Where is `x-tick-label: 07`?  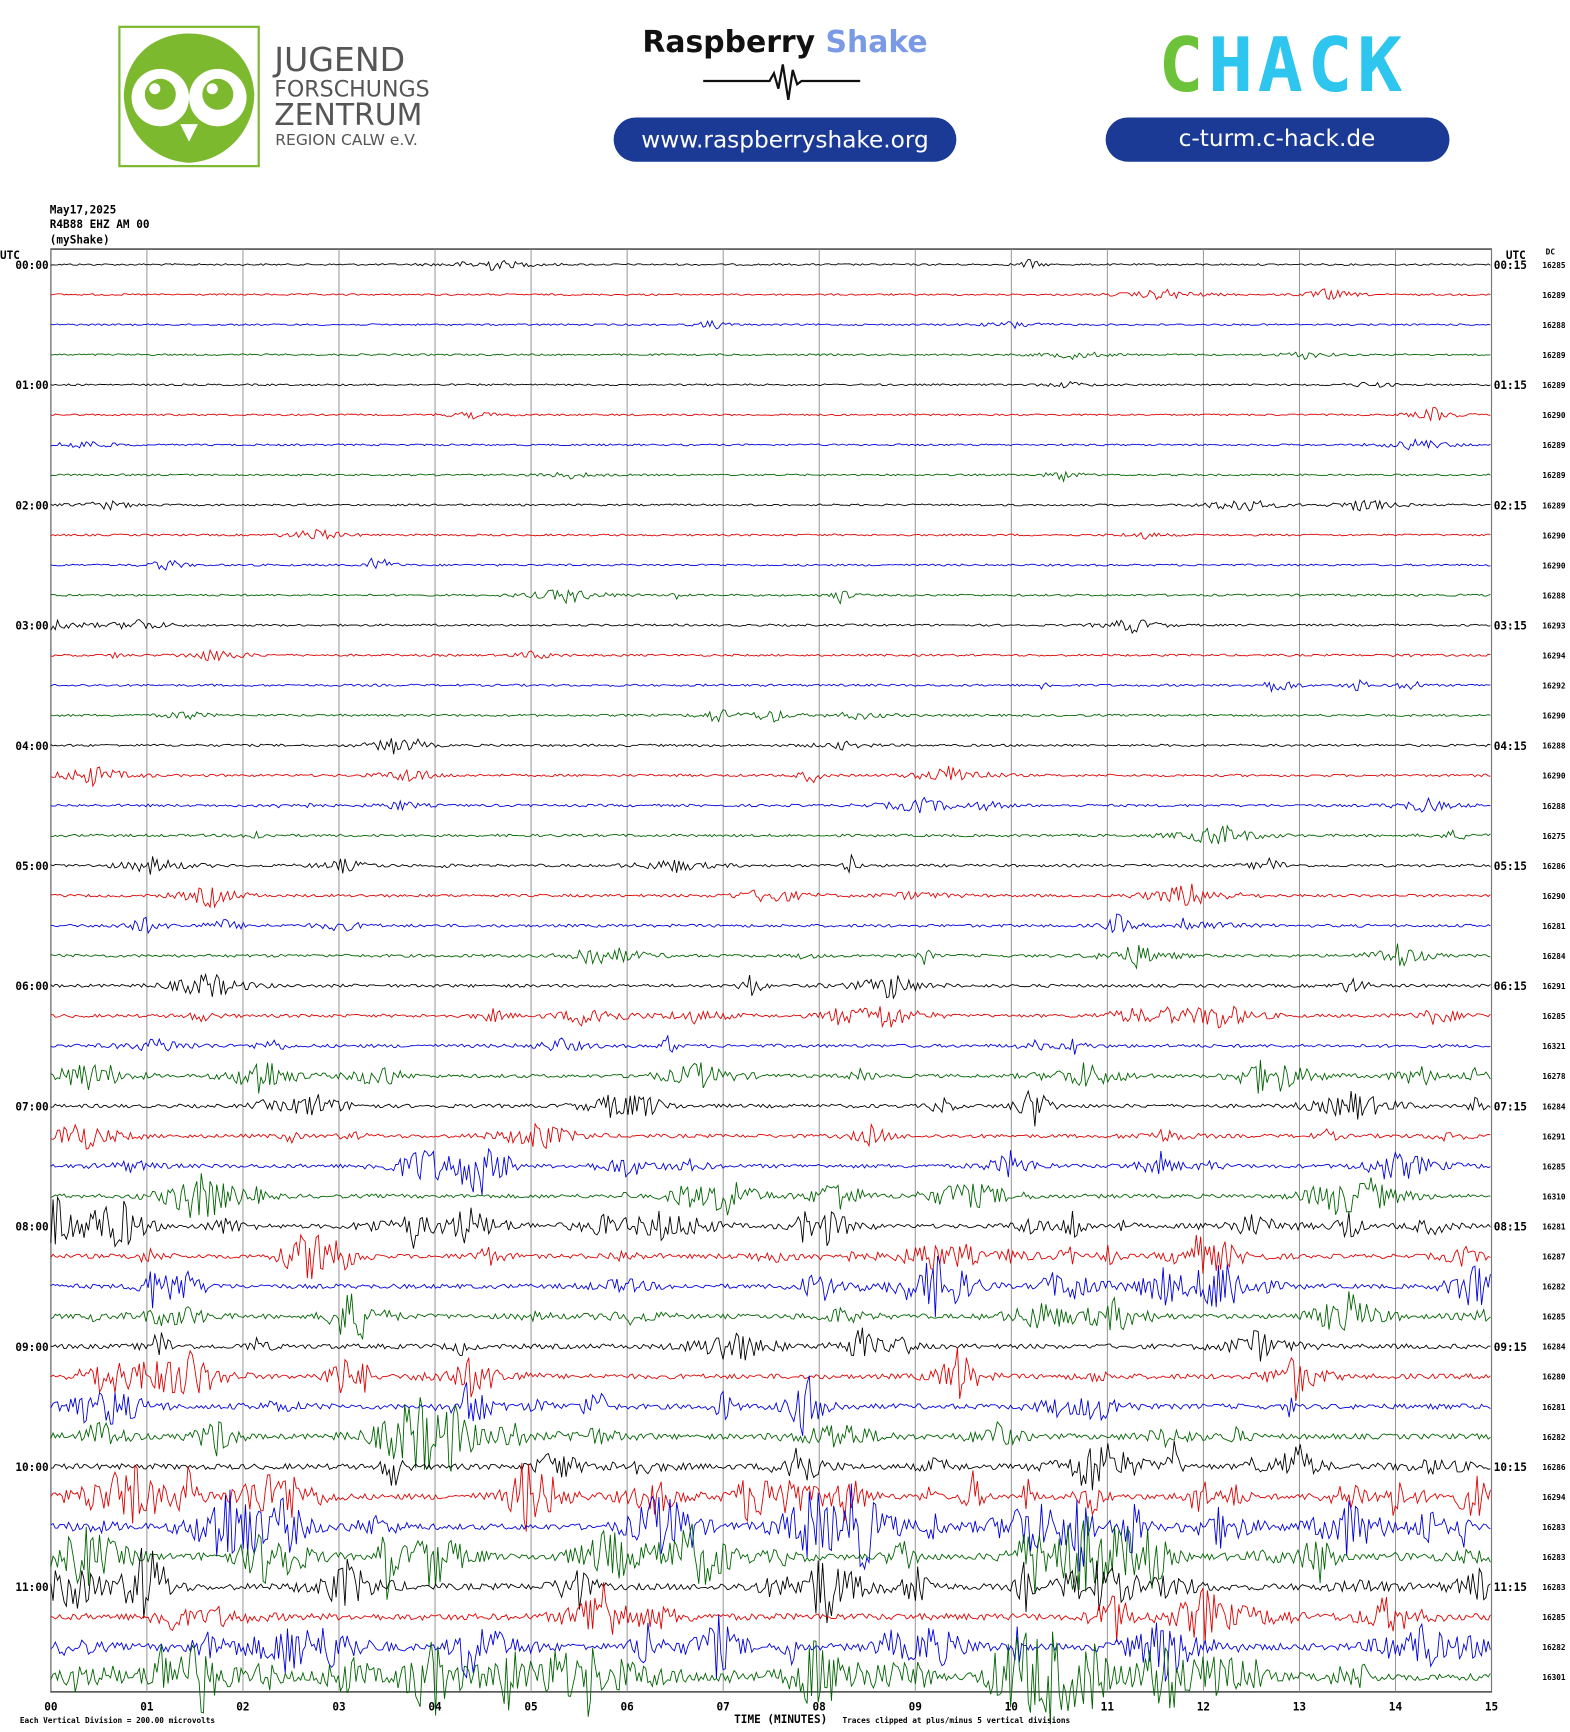 x-tick-label: 07 is located at coordinates (723, 1707).